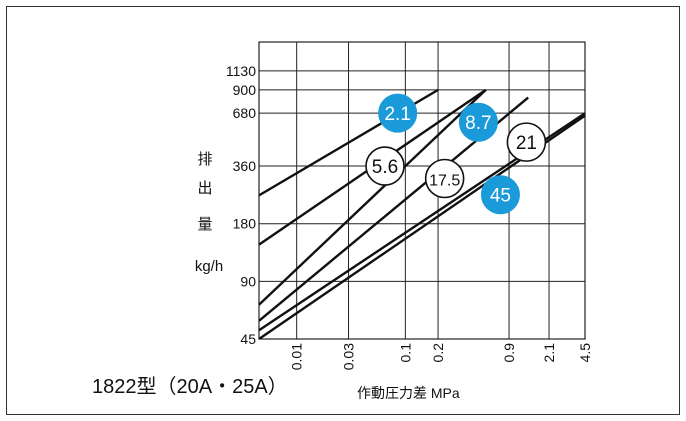 The width and height of the screenshot is (686, 421). Describe the element at coordinates (349, 356) in the screenshot. I see `x-tick-label: 0.03` at that location.